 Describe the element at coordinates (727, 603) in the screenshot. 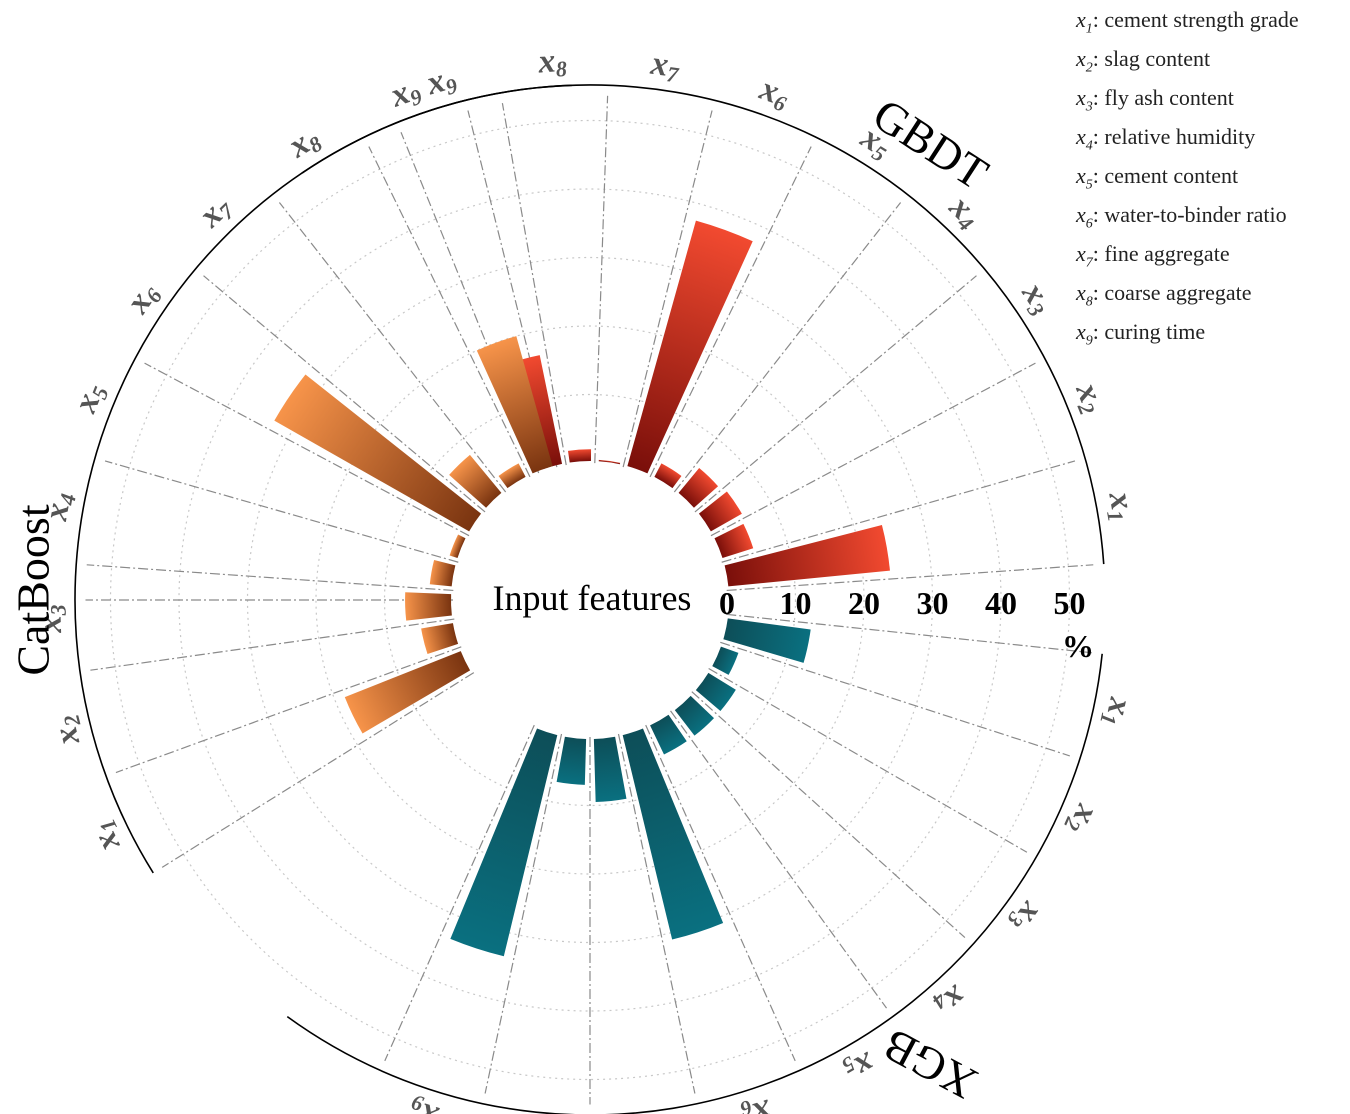

I see `radial-tick-label: 0` at that location.